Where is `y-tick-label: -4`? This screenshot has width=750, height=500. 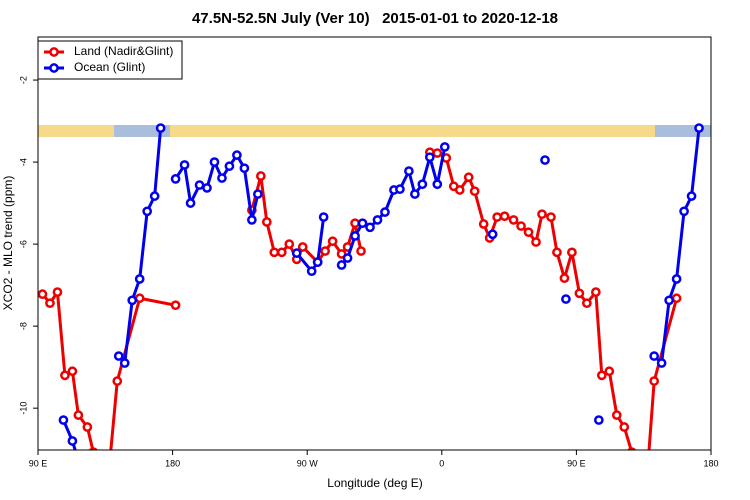 y-tick-label: -4 is located at coordinates (23, 162).